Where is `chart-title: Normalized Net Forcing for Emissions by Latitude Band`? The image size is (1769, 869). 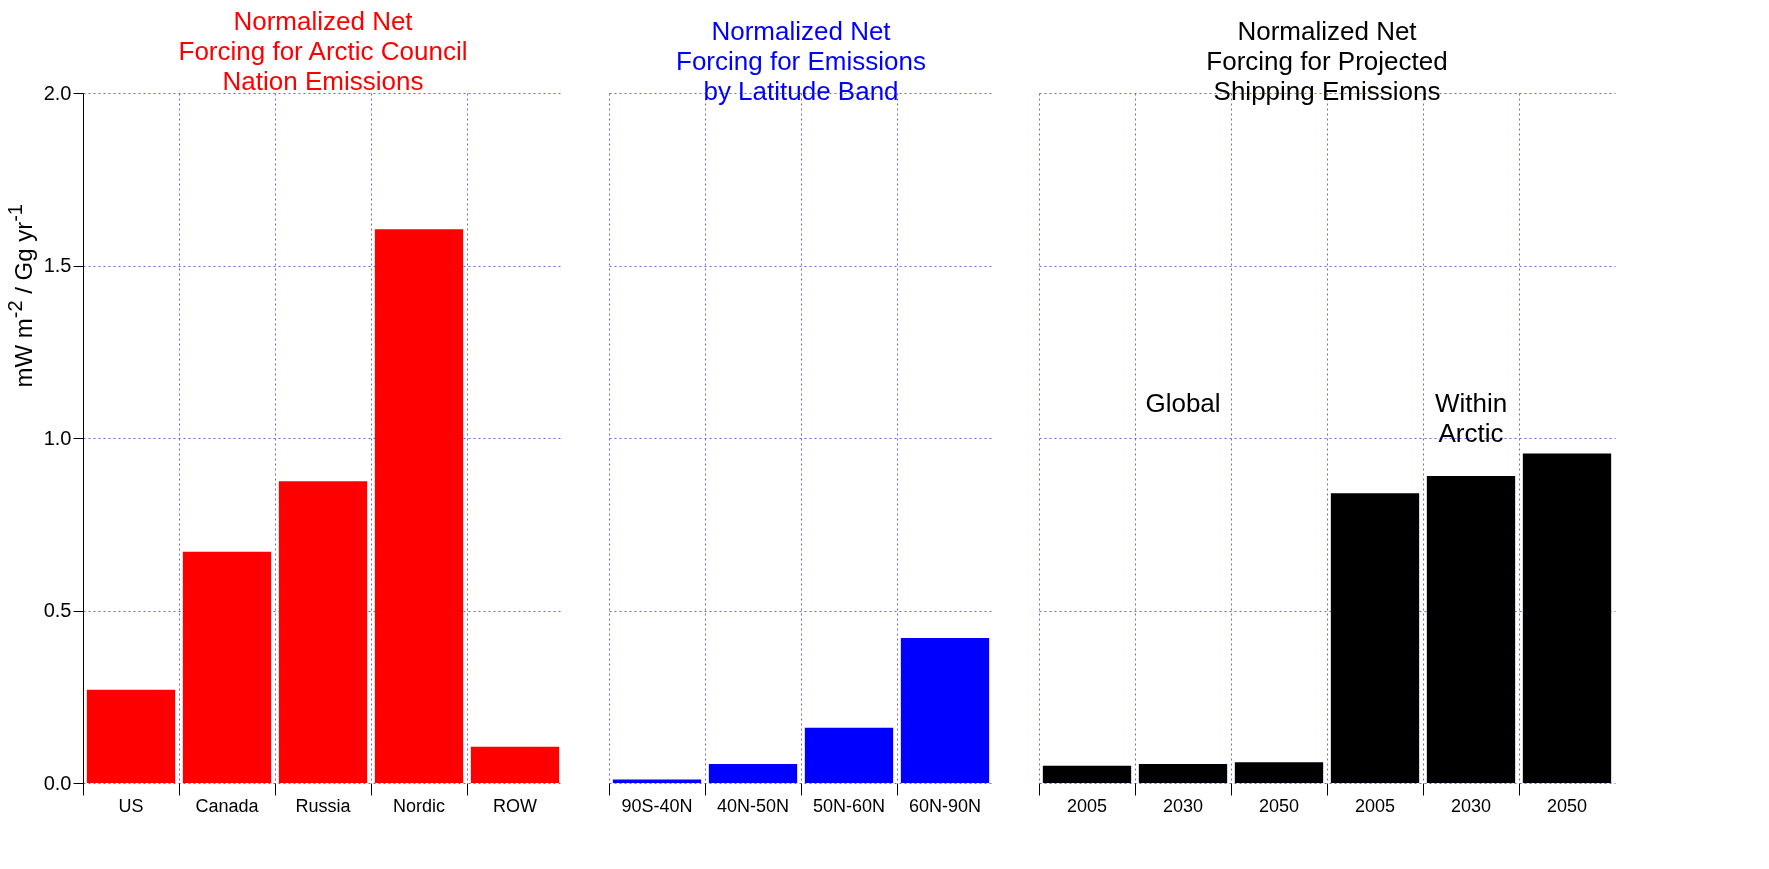 chart-title: Normalized Net Forcing for Emissions by Latitude Band is located at coordinates (801, 61).